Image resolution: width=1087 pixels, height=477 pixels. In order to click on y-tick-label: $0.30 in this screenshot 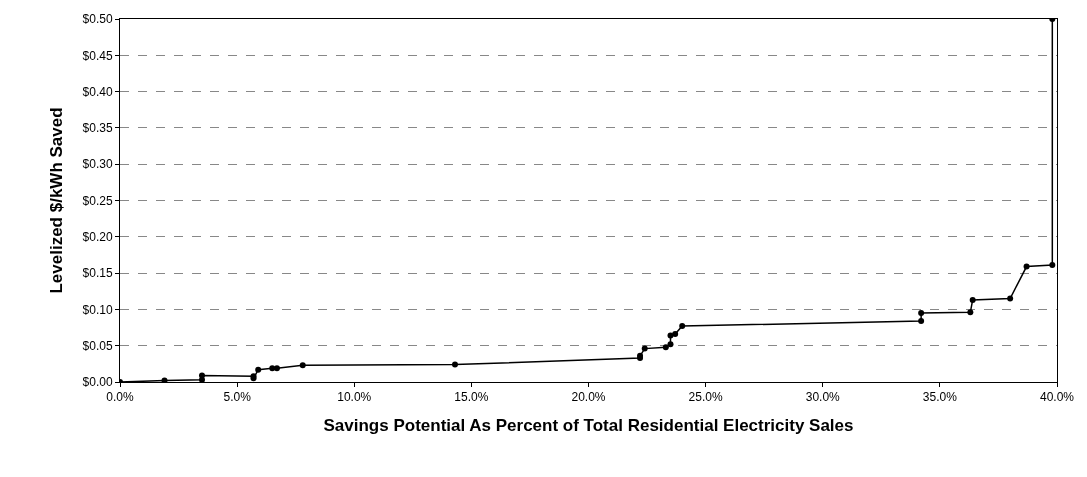, I will do `click(97, 164)`.